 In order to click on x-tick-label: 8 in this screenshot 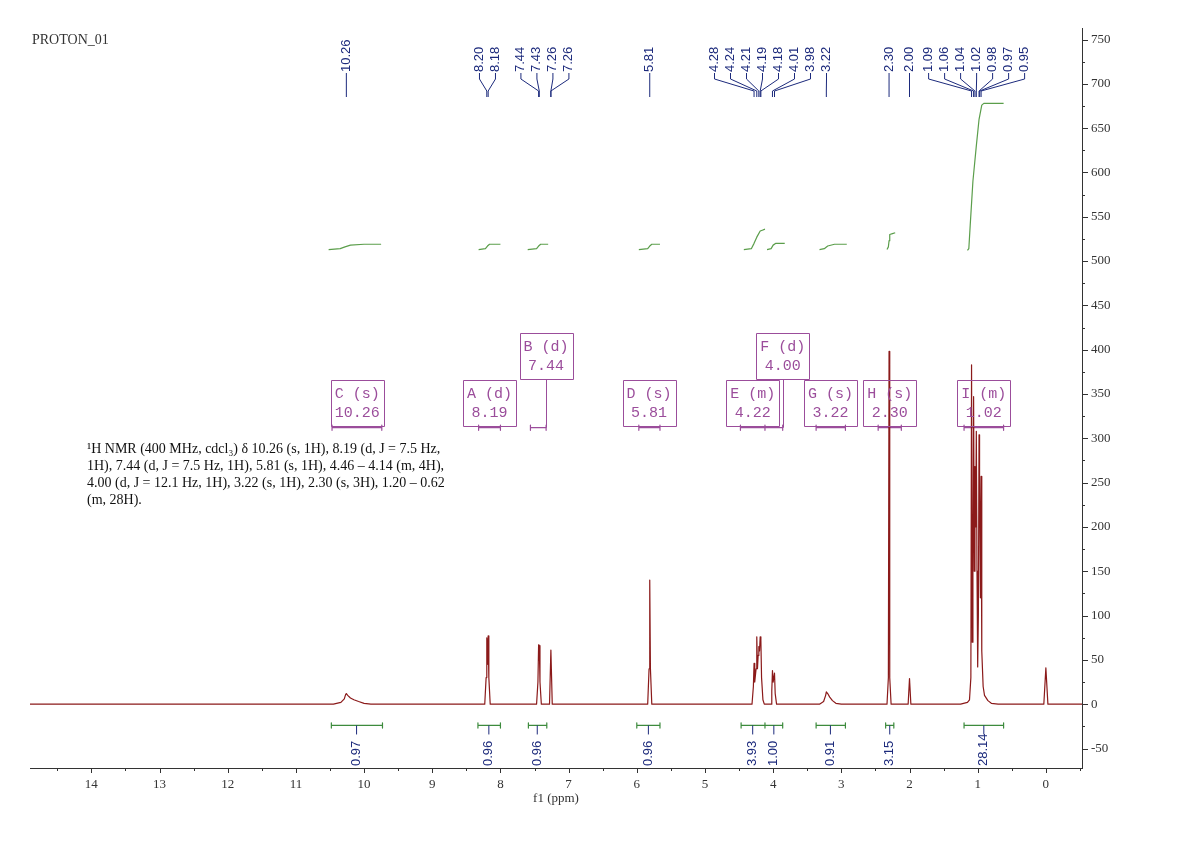, I will do `click(500, 784)`.